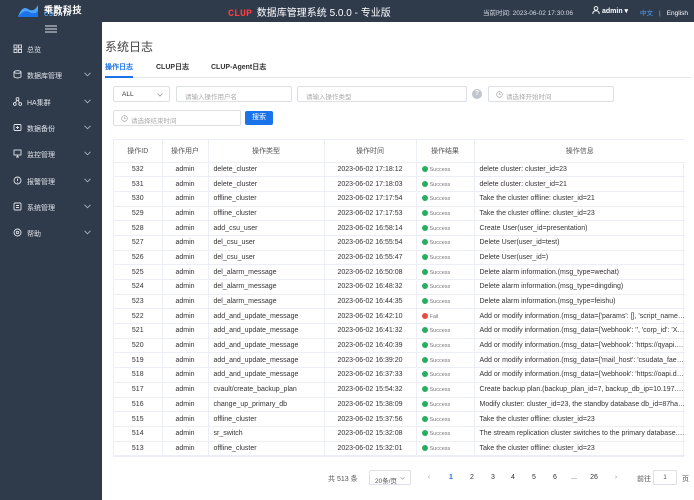 The width and height of the screenshot is (694, 500). I want to click on page-number-button: 6, so click(555, 477).